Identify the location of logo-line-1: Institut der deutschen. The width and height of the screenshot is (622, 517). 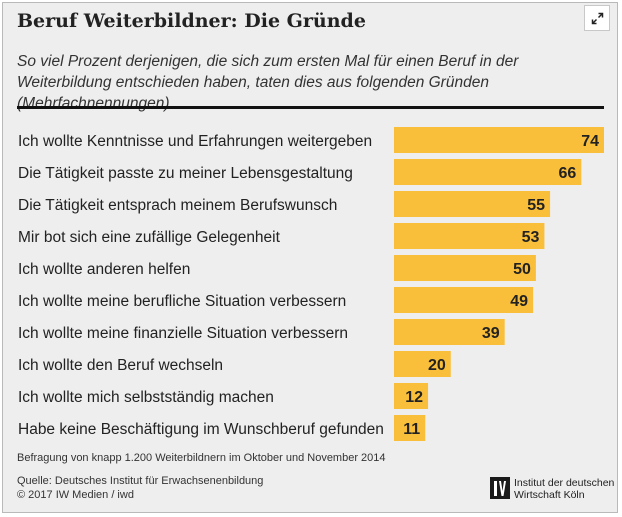
(564, 483).